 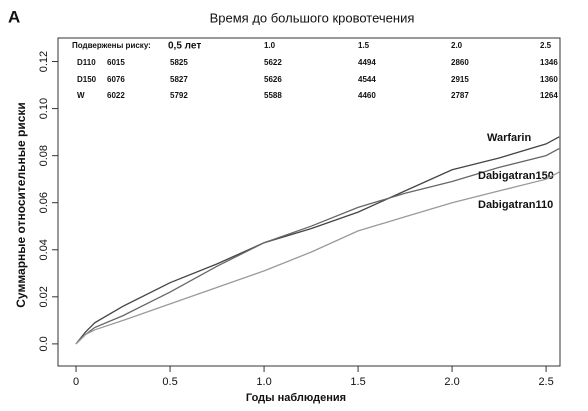 I want to click on risk-table-cell: 4544, so click(x=367, y=79).